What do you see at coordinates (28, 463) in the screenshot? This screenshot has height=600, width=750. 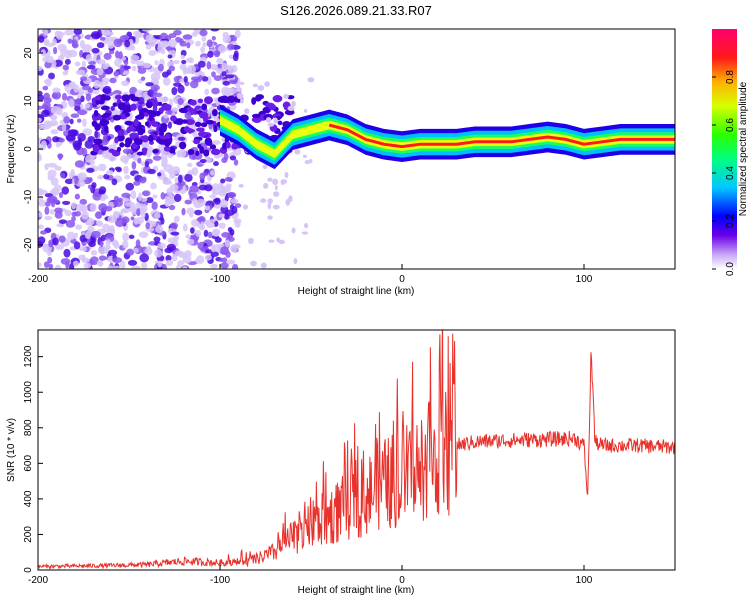 I see `y-tick-label: 600` at bounding box center [28, 463].